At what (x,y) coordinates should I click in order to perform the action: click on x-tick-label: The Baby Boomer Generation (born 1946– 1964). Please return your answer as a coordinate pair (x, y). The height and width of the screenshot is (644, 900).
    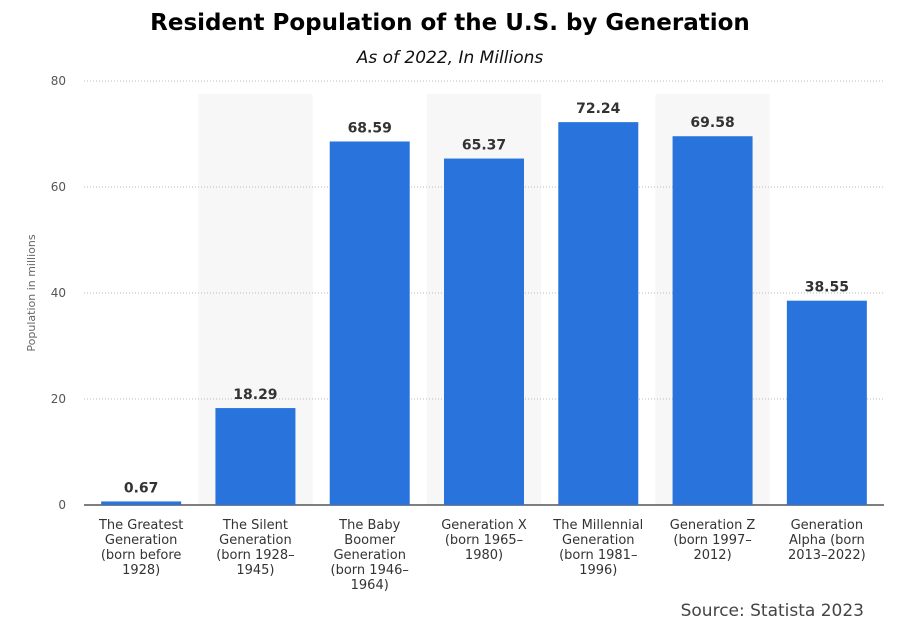
    Looking at the image, I should click on (370, 555).